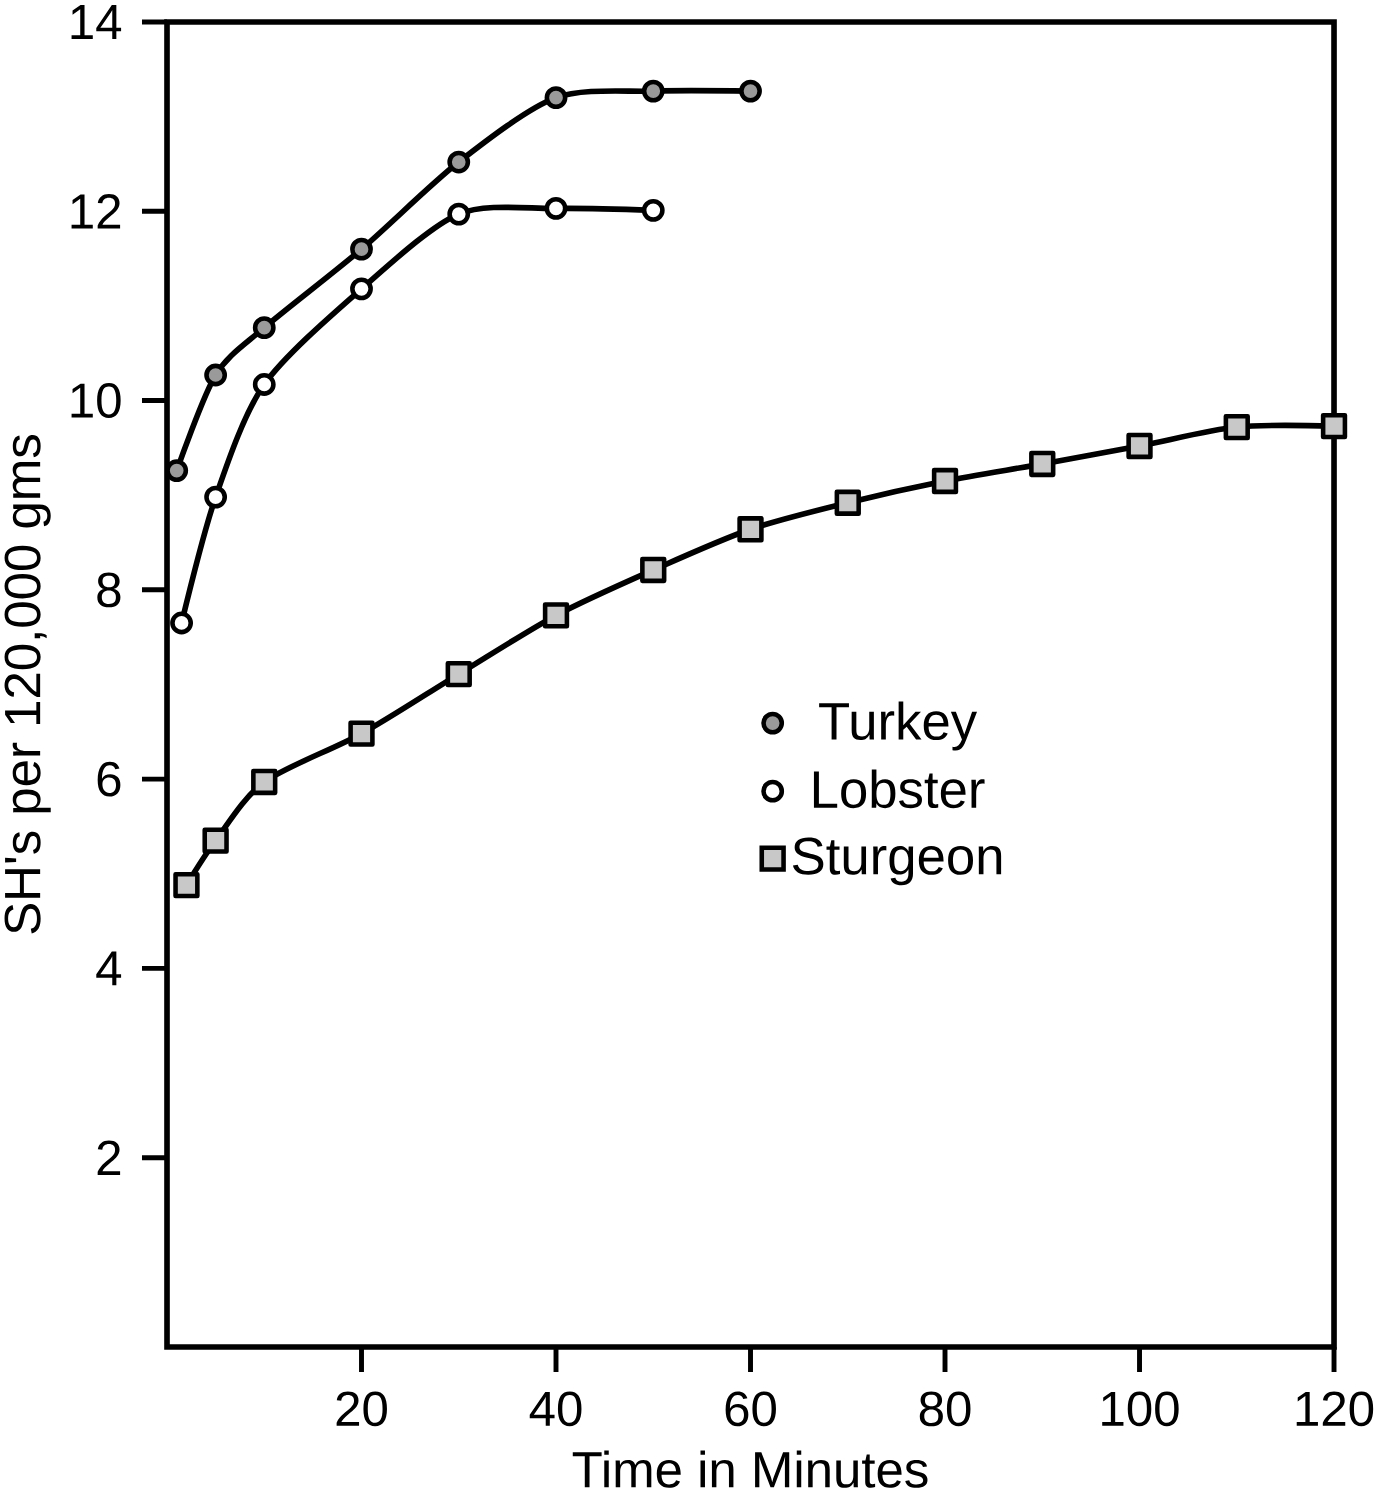 This screenshot has height=1511, width=1398. What do you see at coordinates (109, 590) in the screenshot?
I see `y-tick-label: 8` at bounding box center [109, 590].